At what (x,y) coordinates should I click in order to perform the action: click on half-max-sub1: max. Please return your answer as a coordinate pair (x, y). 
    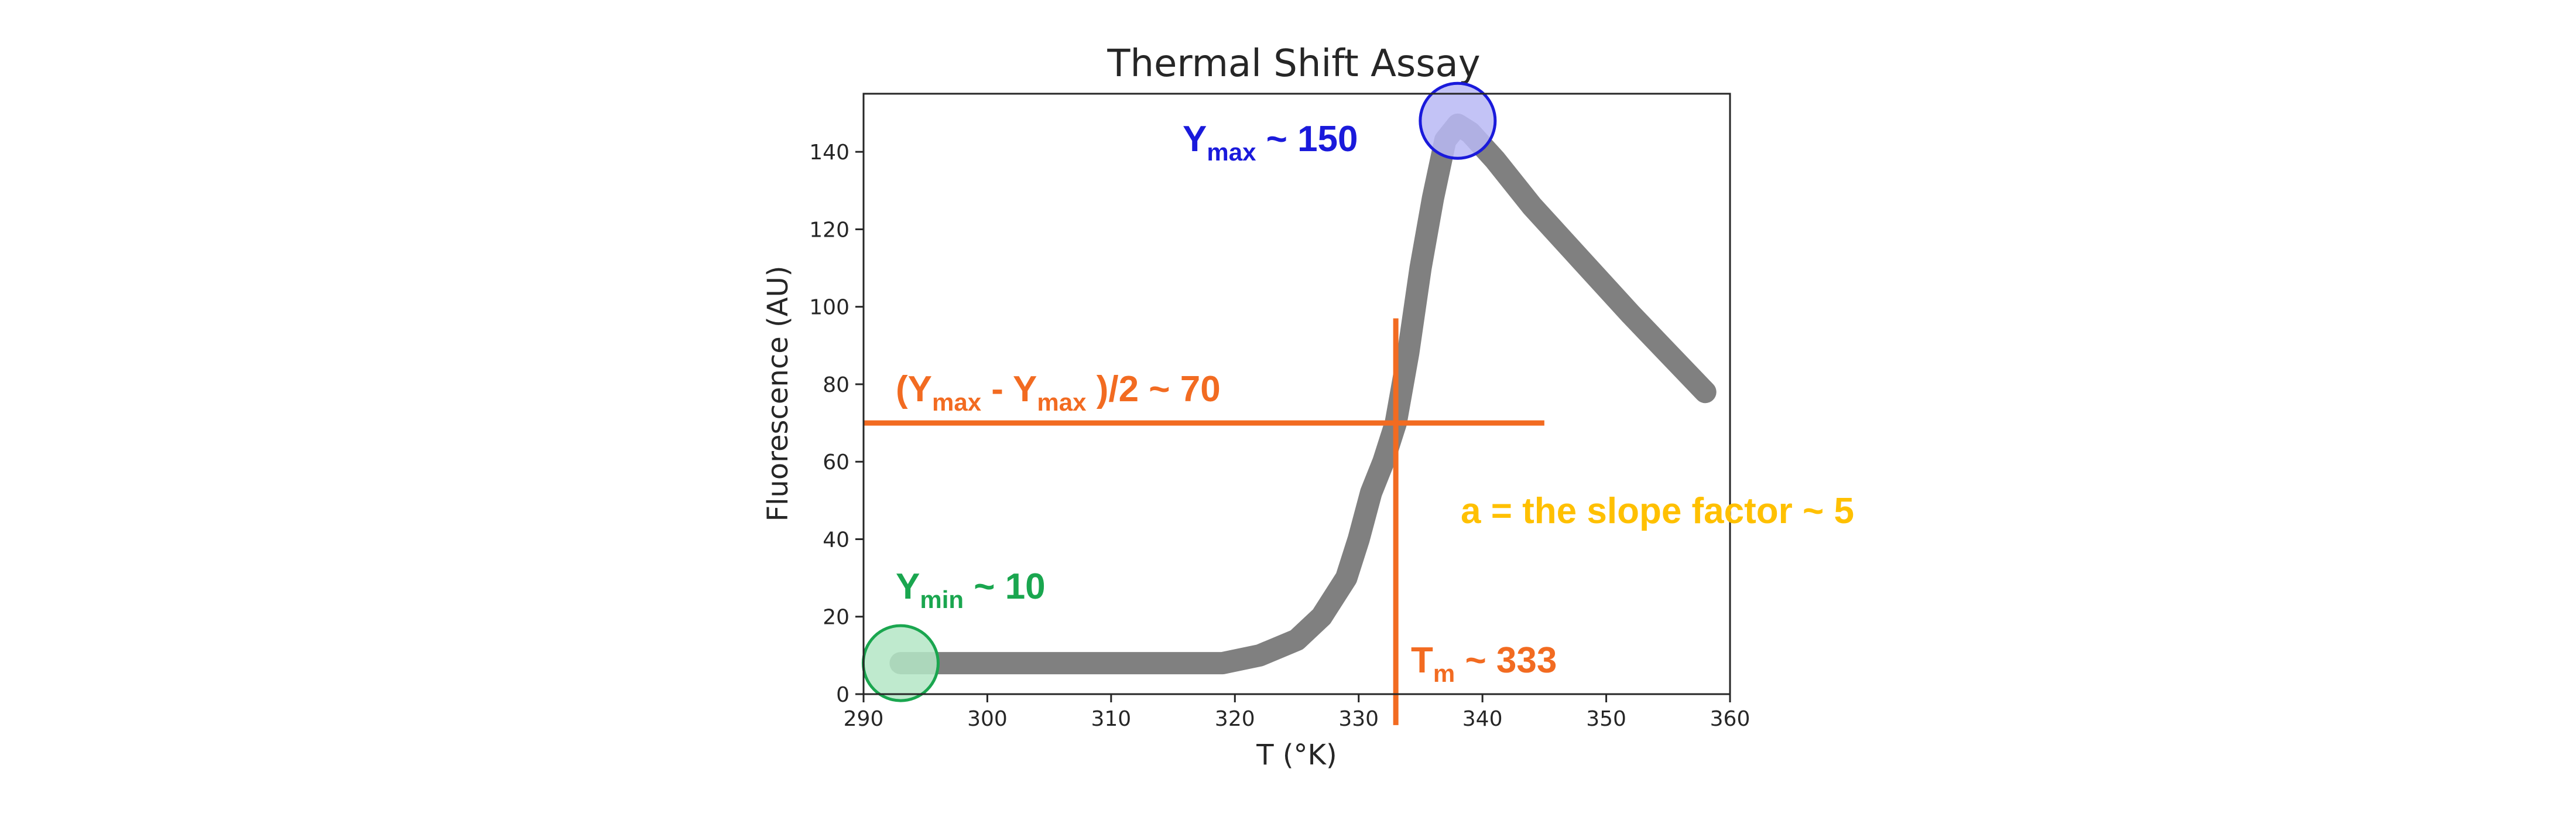
    Looking at the image, I should click on (957, 402).